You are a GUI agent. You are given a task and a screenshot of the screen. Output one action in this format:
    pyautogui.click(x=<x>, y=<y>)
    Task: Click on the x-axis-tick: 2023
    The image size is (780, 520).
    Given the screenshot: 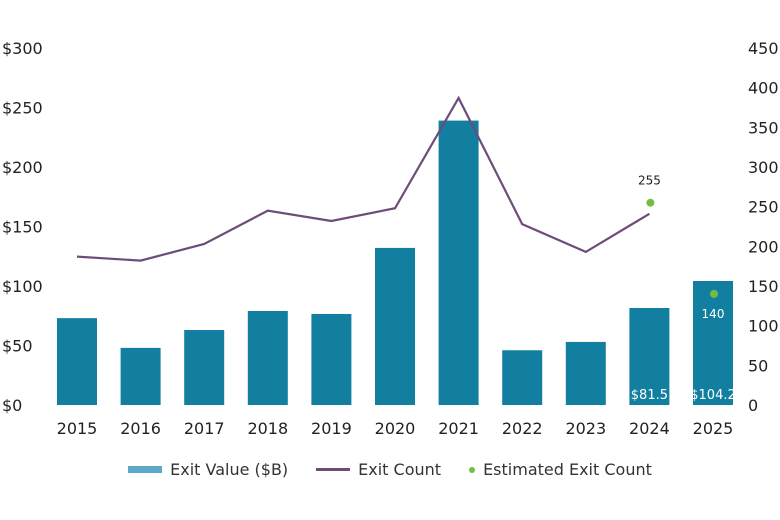 What is the action you would take?
    pyautogui.click(x=585, y=428)
    